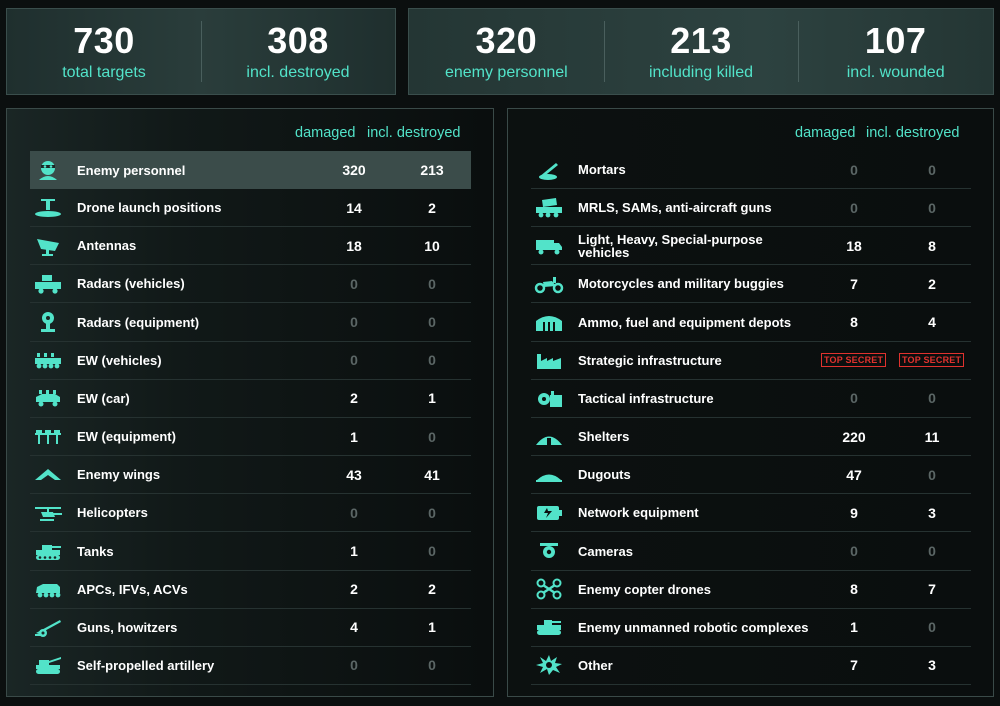  I want to click on table-row: Drone launch positions 14 2, so click(250, 208).